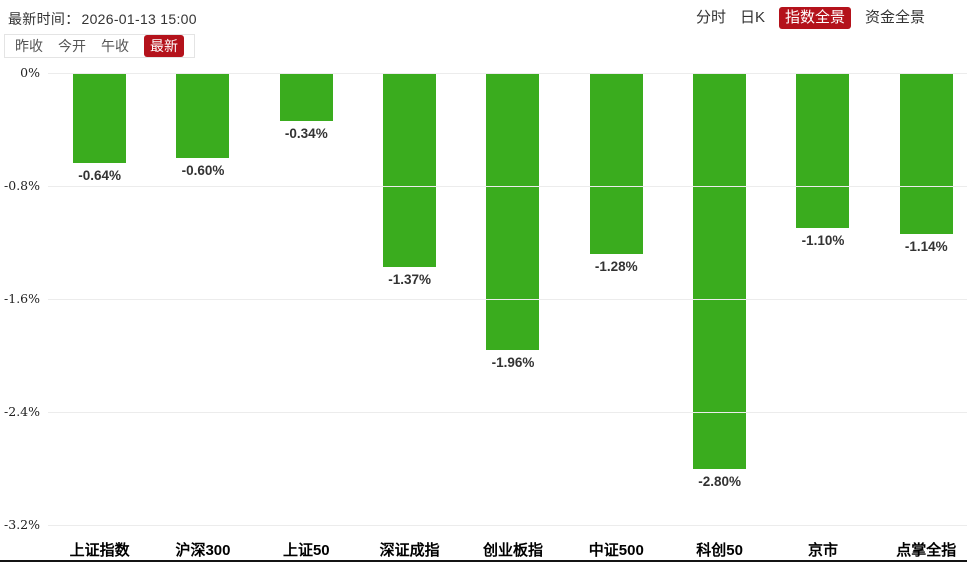 This screenshot has height=565, width=967. I want to click on x-category-label: 上证50, so click(306, 550).